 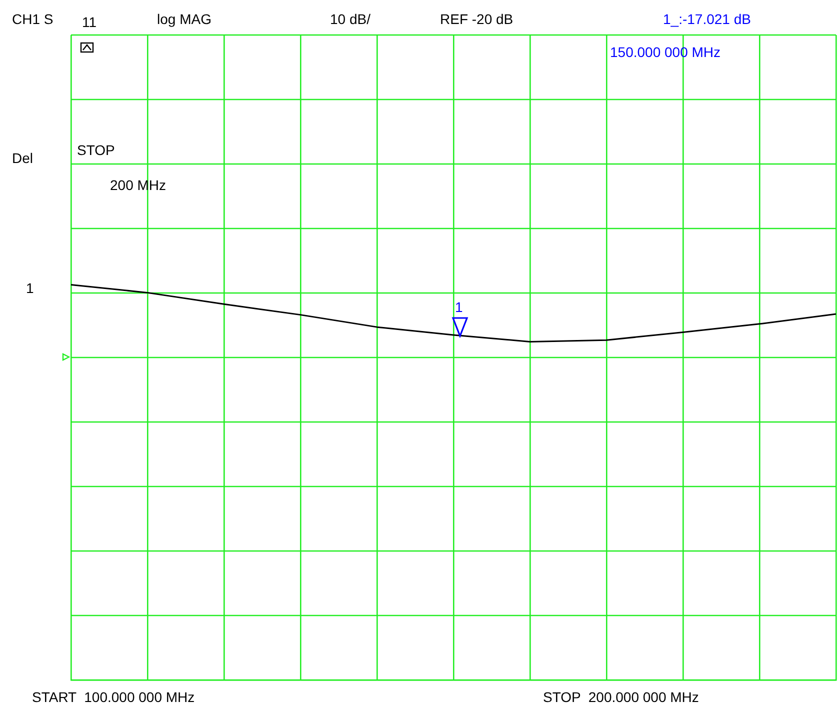 What do you see at coordinates (96, 150) in the screenshot?
I see `text: STOP` at bounding box center [96, 150].